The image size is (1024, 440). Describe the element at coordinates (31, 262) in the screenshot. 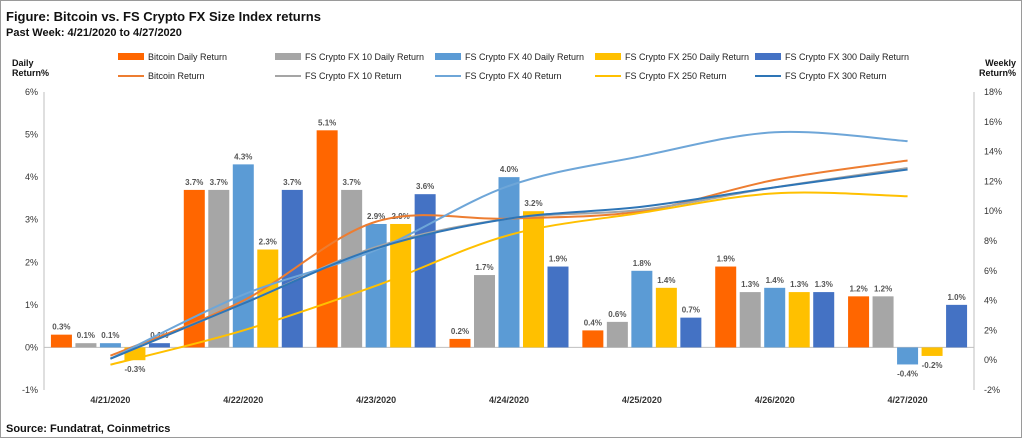

I see `y-left-tick-label: 2%` at that location.